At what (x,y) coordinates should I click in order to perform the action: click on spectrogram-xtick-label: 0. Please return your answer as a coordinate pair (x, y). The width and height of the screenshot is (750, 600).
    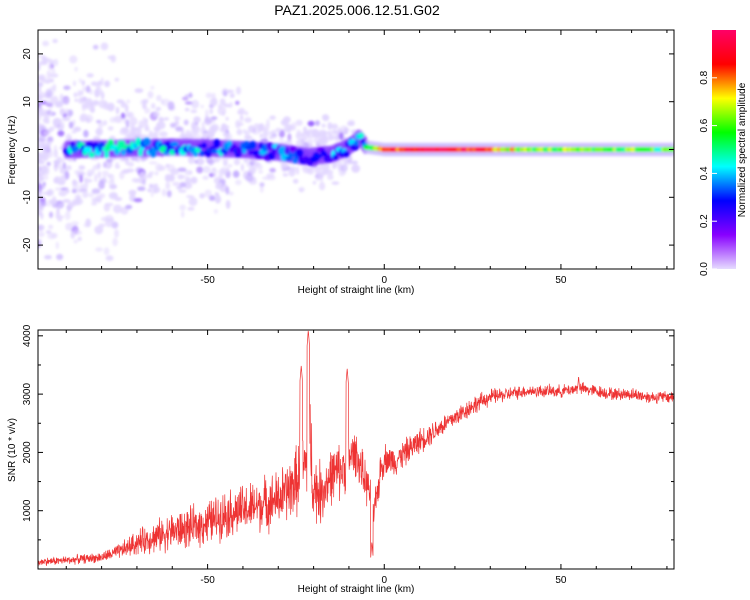
    Looking at the image, I should click on (384, 280).